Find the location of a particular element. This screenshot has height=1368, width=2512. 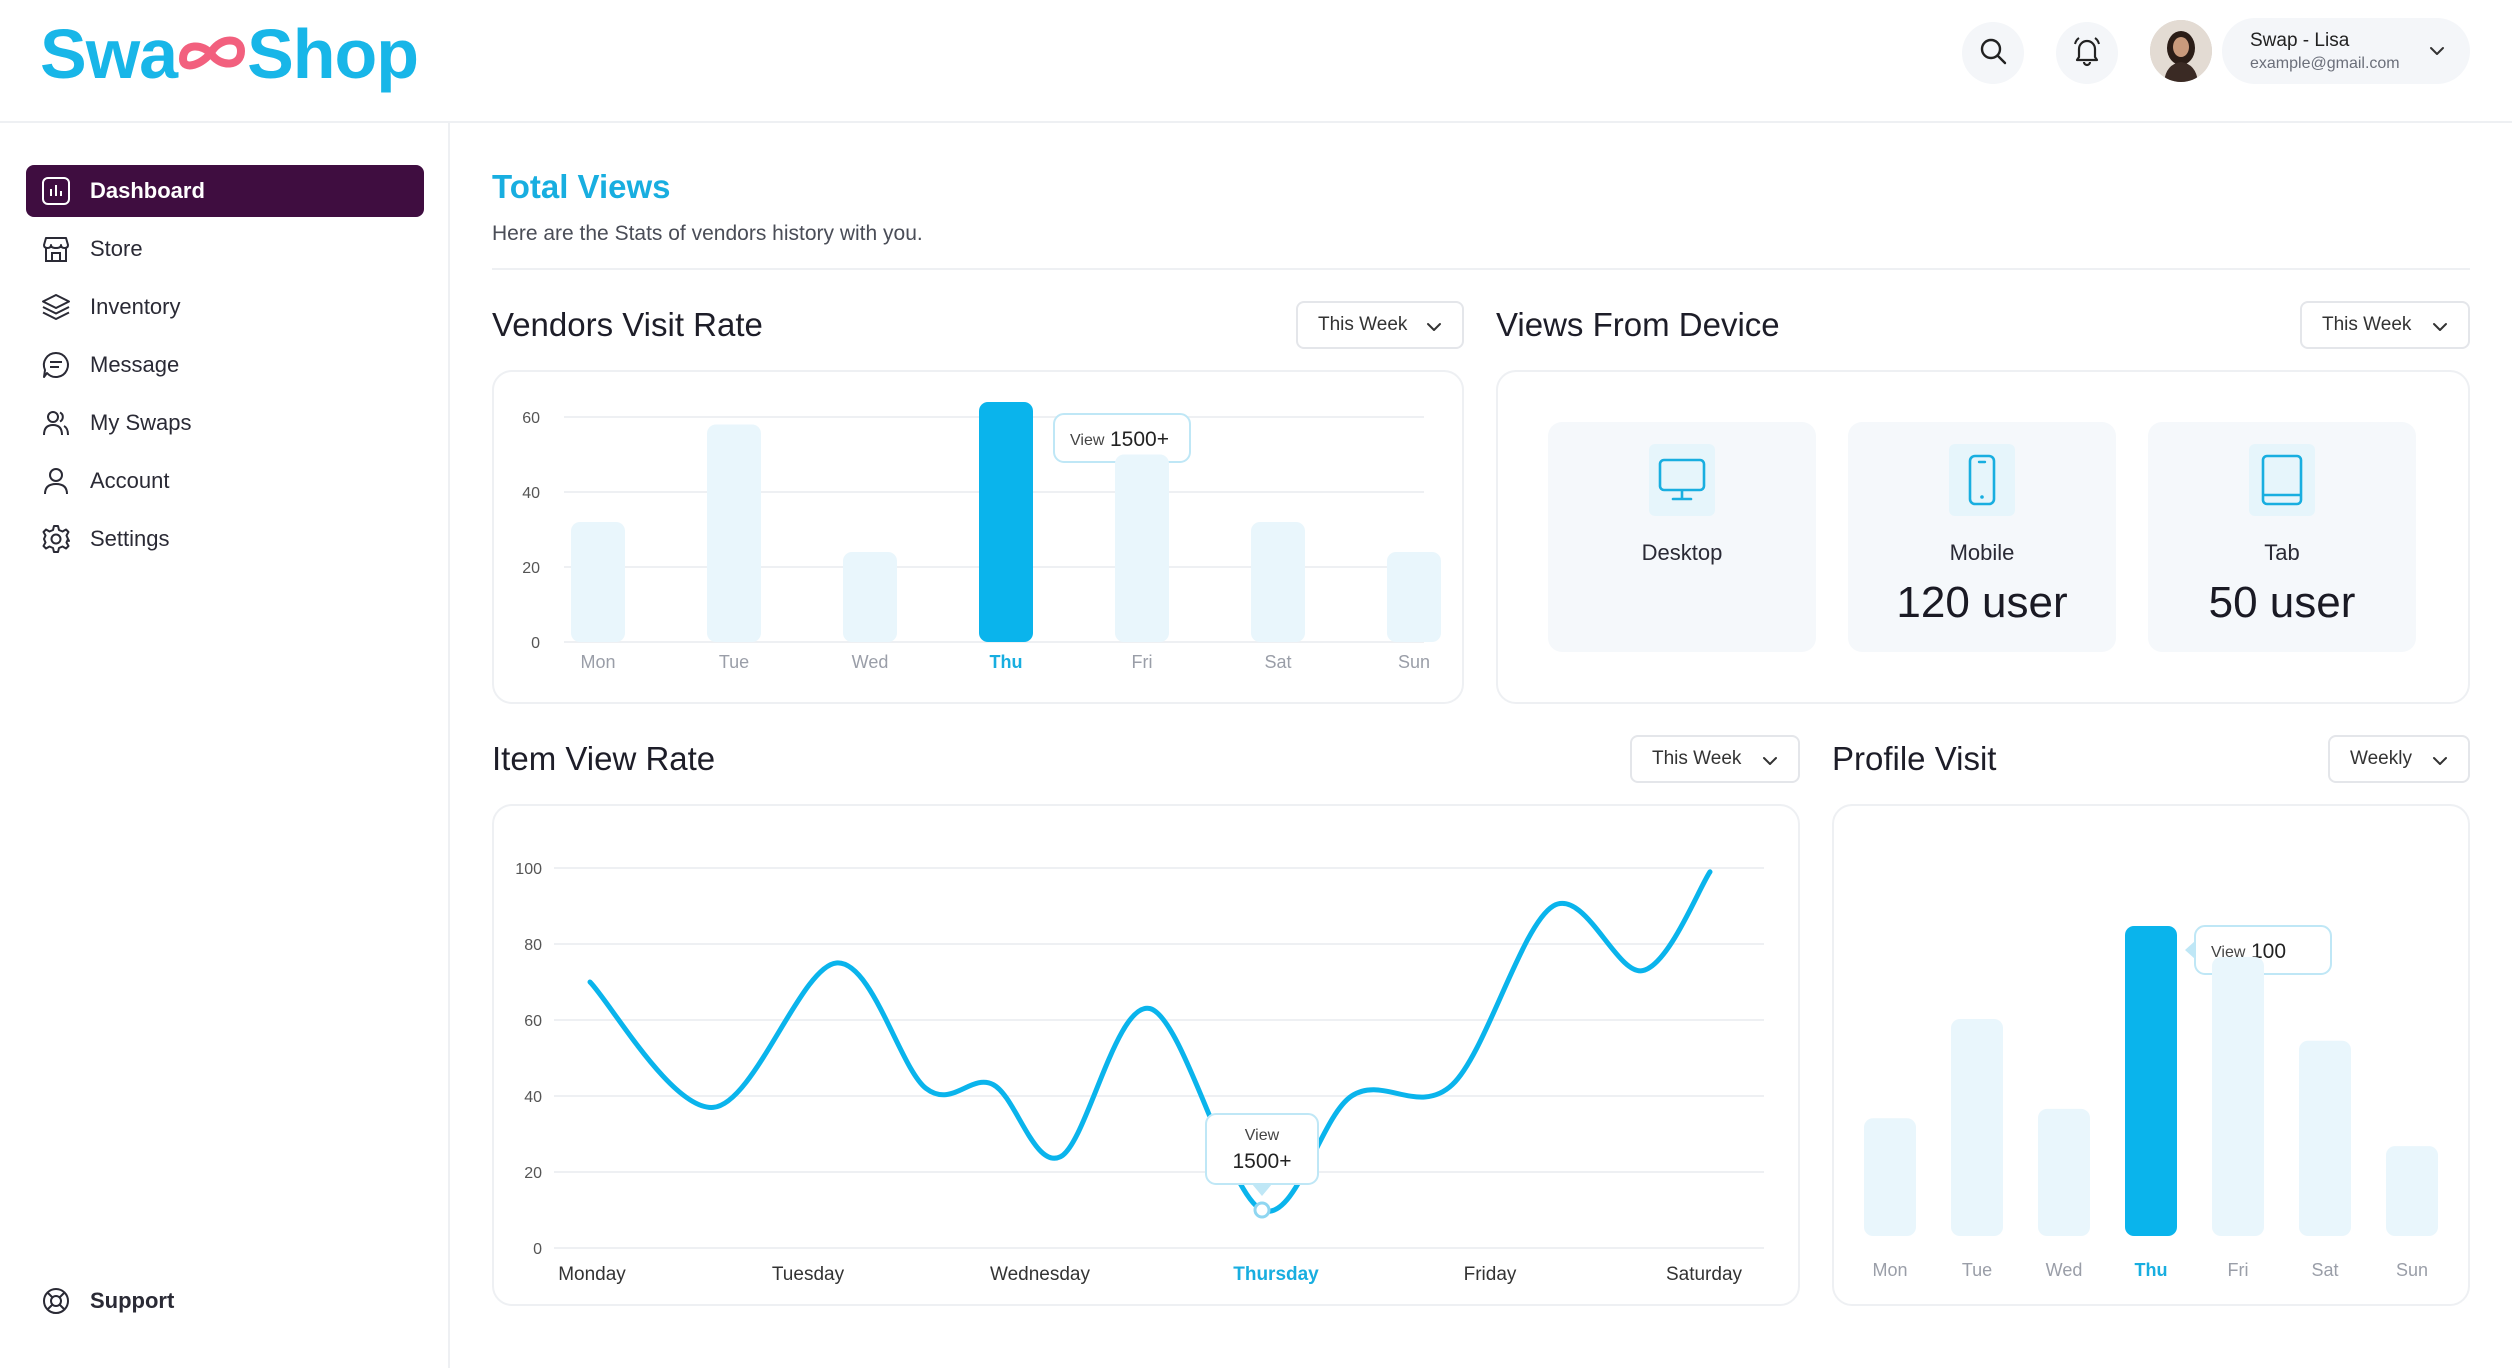

item-view-tooltip: View 1500+ is located at coordinates (1262, 1154).